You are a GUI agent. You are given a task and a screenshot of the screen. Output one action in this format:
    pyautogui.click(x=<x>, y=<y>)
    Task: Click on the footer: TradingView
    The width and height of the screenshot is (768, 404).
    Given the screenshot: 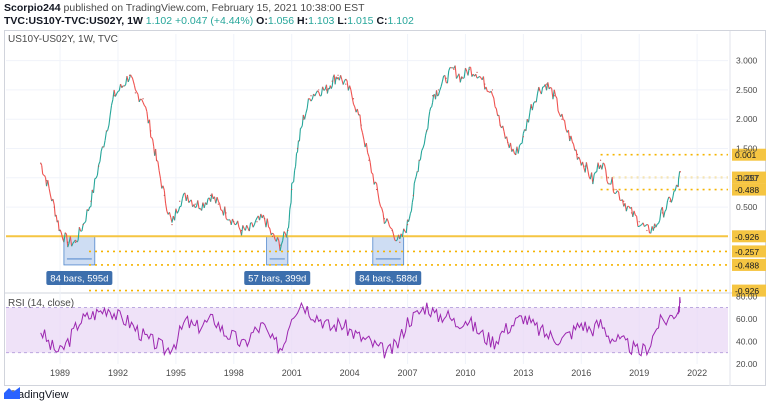 What is the action you would take?
    pyautogui.click(x=36, y=395)
    